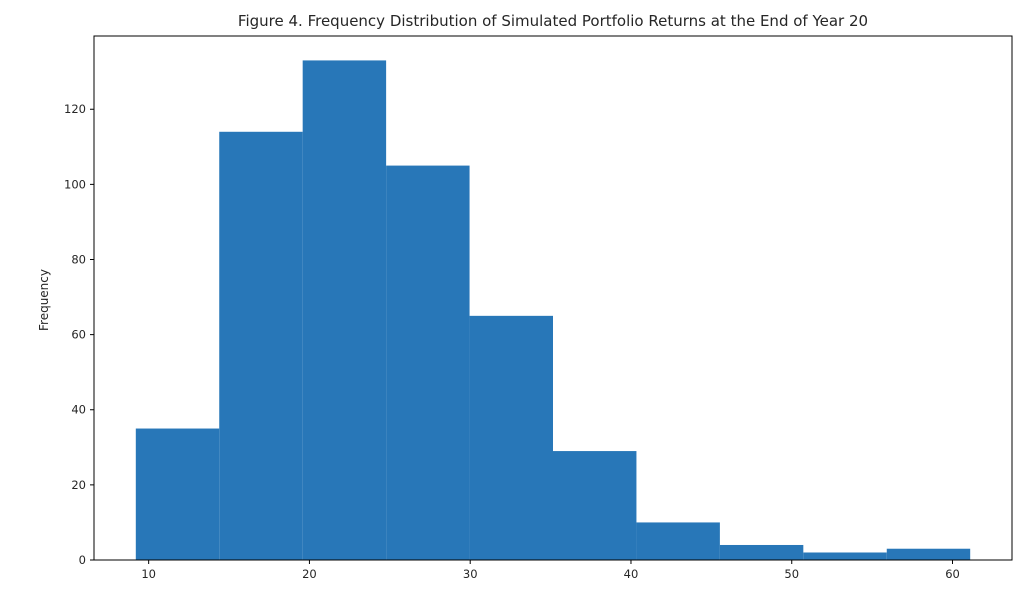 The width and height of the screenshot is (1021, 592). What do you see at coordinates (470, 574) in the screenshot?
I see `x-tick-label: 30` at bounding box center [470, 574].